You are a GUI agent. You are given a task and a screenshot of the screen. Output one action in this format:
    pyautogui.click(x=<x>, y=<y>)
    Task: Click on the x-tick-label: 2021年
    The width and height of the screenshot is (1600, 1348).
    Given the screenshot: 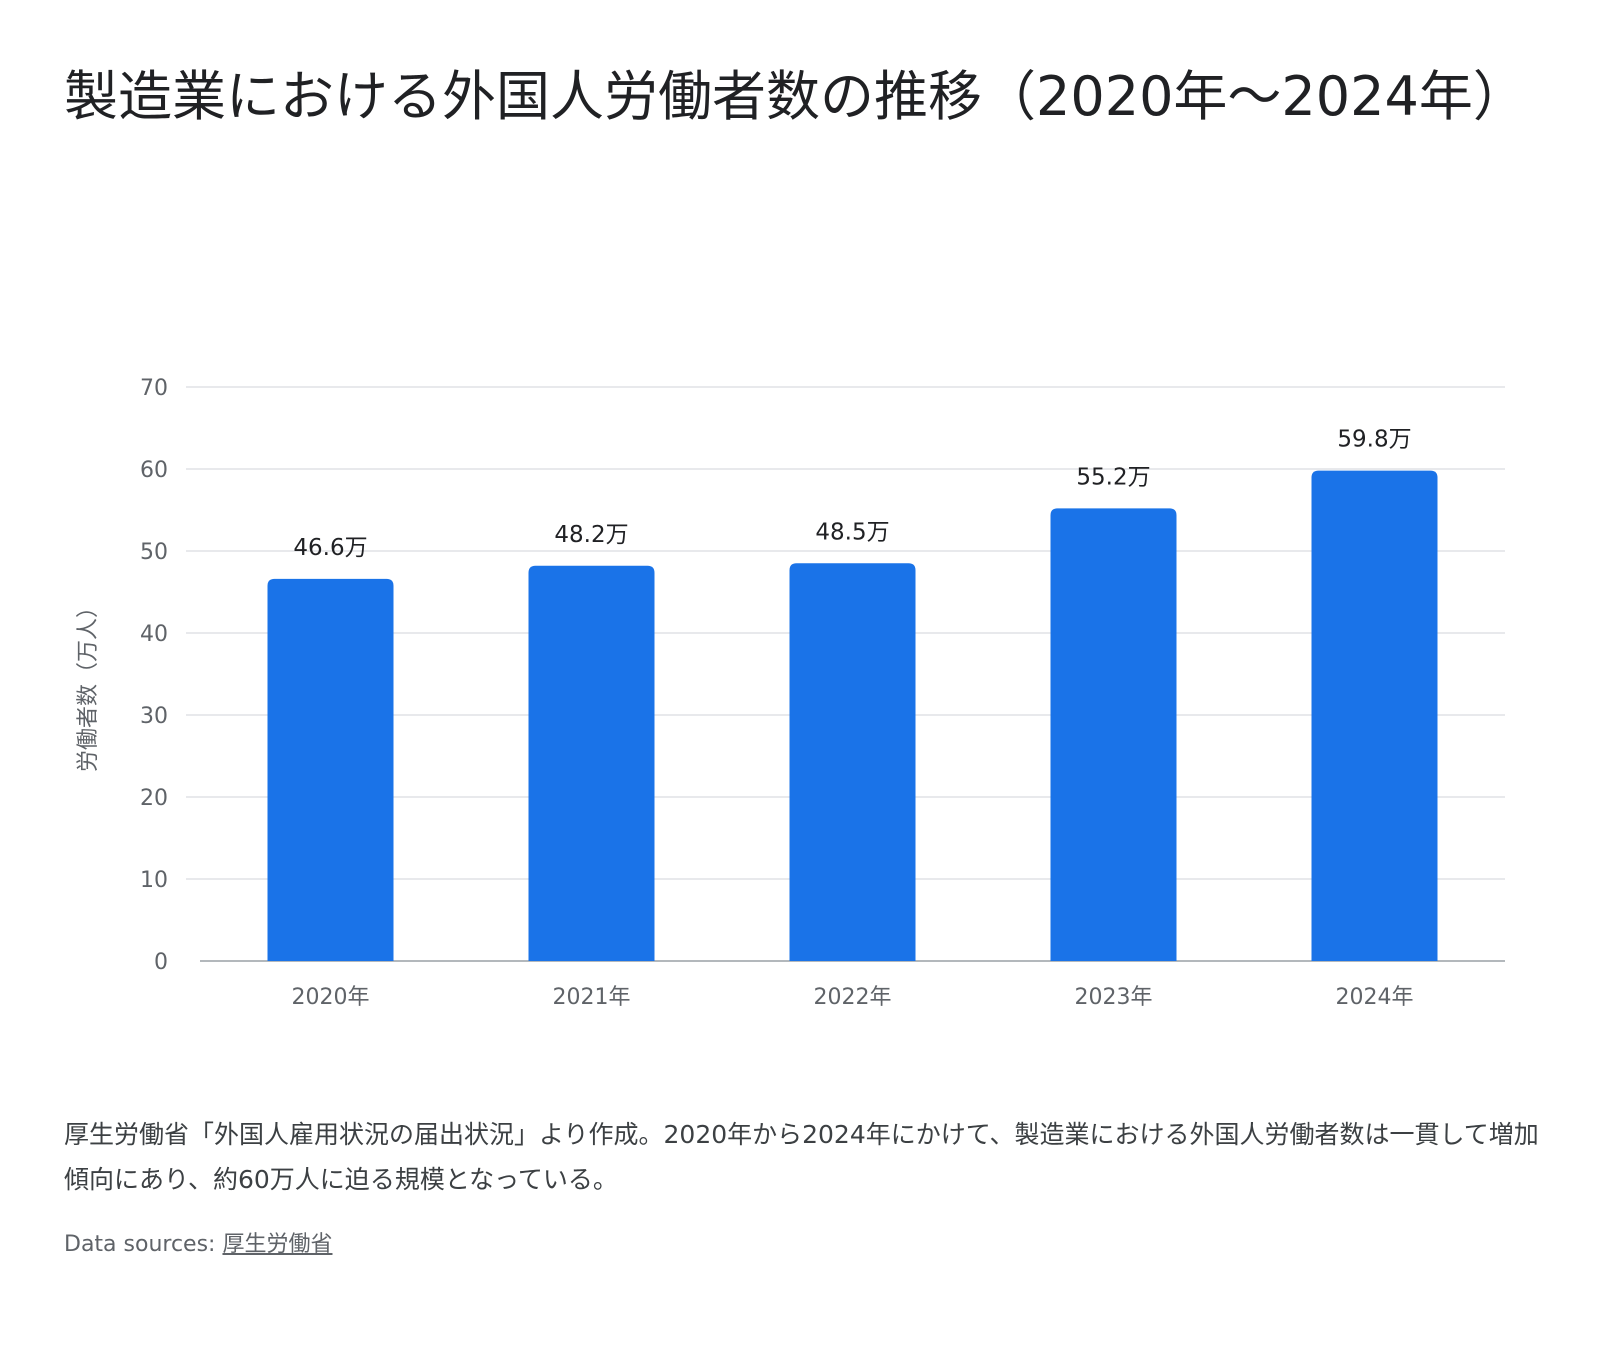 What is the action you would take?
    pyautogui.click(x=592, y=997)
    